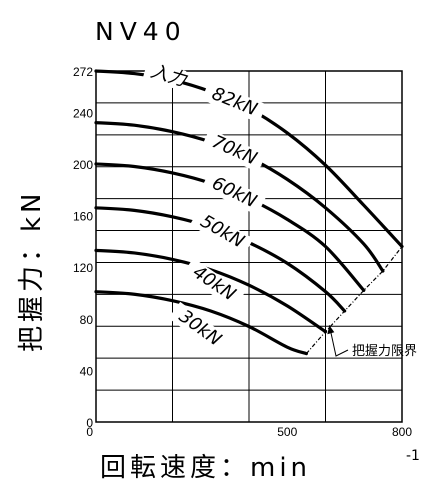 The width and height of the screenshot is (446, 484). What do you see at coordinates (169, 76) in the screenshot?
I see `input-prefix-label: 入力` at bounding box center [169, 76].